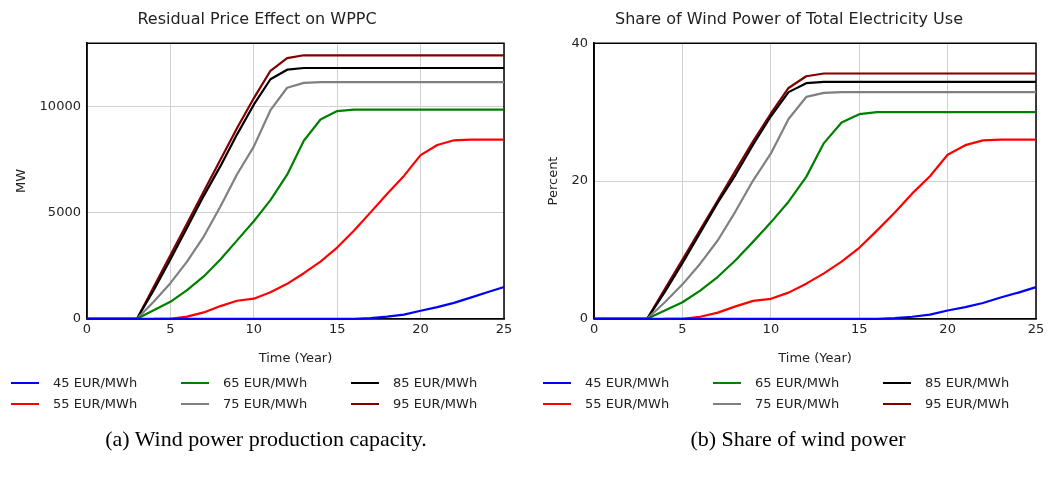  What do you see at coordinates (64, 212) in the screenshot?
I see `y-tick-label: 5000` at bounding box center [64, 212].